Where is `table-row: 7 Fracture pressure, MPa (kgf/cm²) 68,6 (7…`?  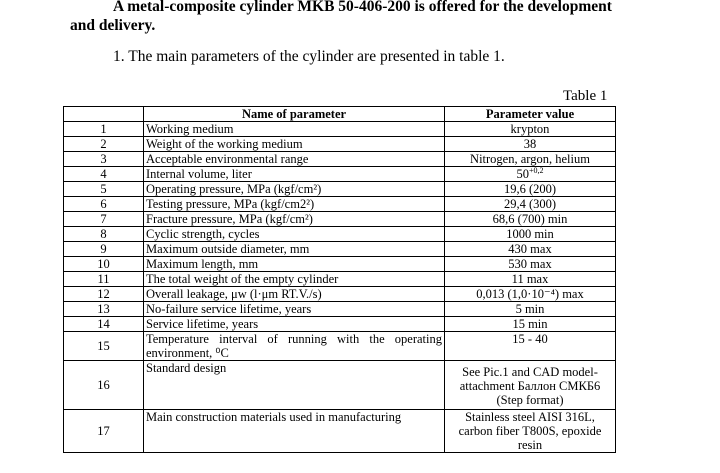
table-row: 7 Fracture pressure, MPa (kgf/cm²) 68,6 (7… is located at coordinates (339, 219).